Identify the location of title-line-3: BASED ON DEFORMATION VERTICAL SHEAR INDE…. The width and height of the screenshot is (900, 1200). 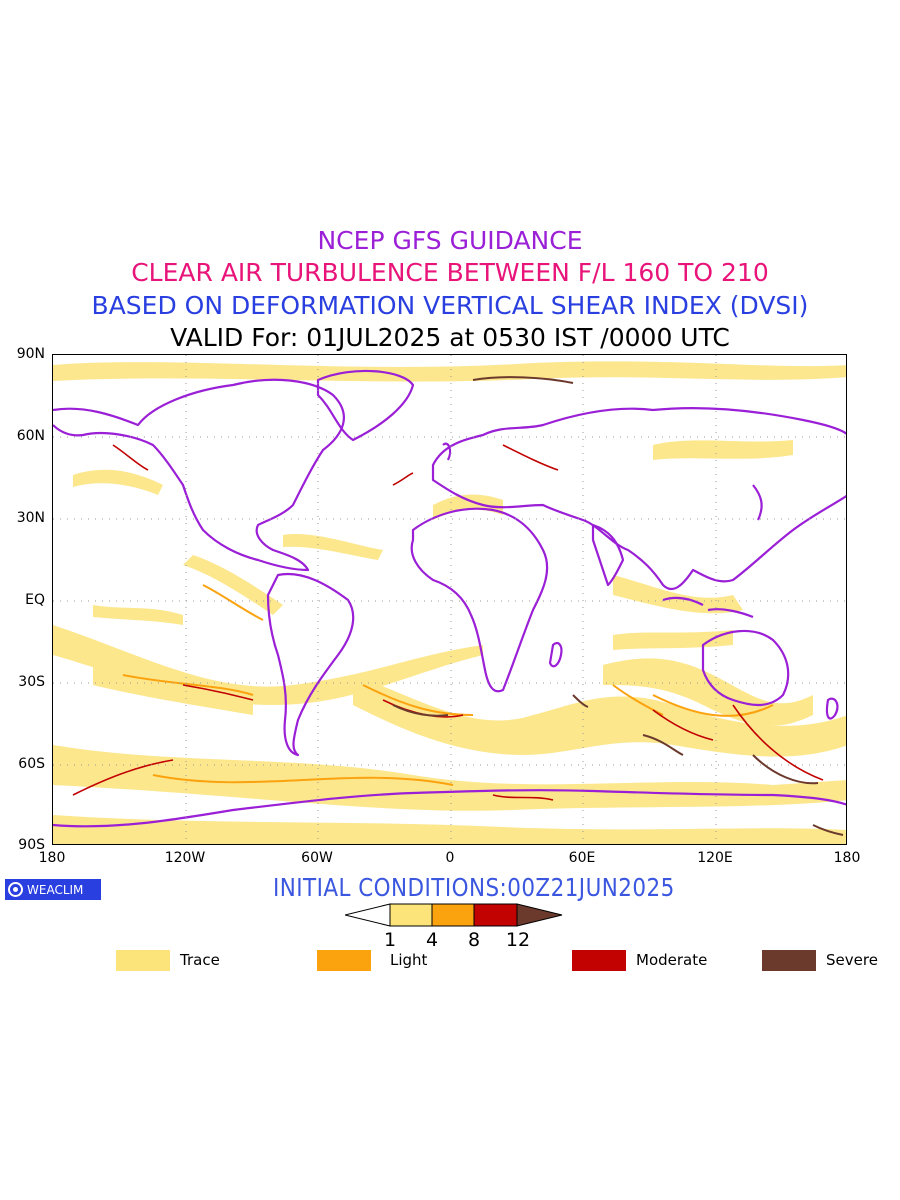
(450, 305).